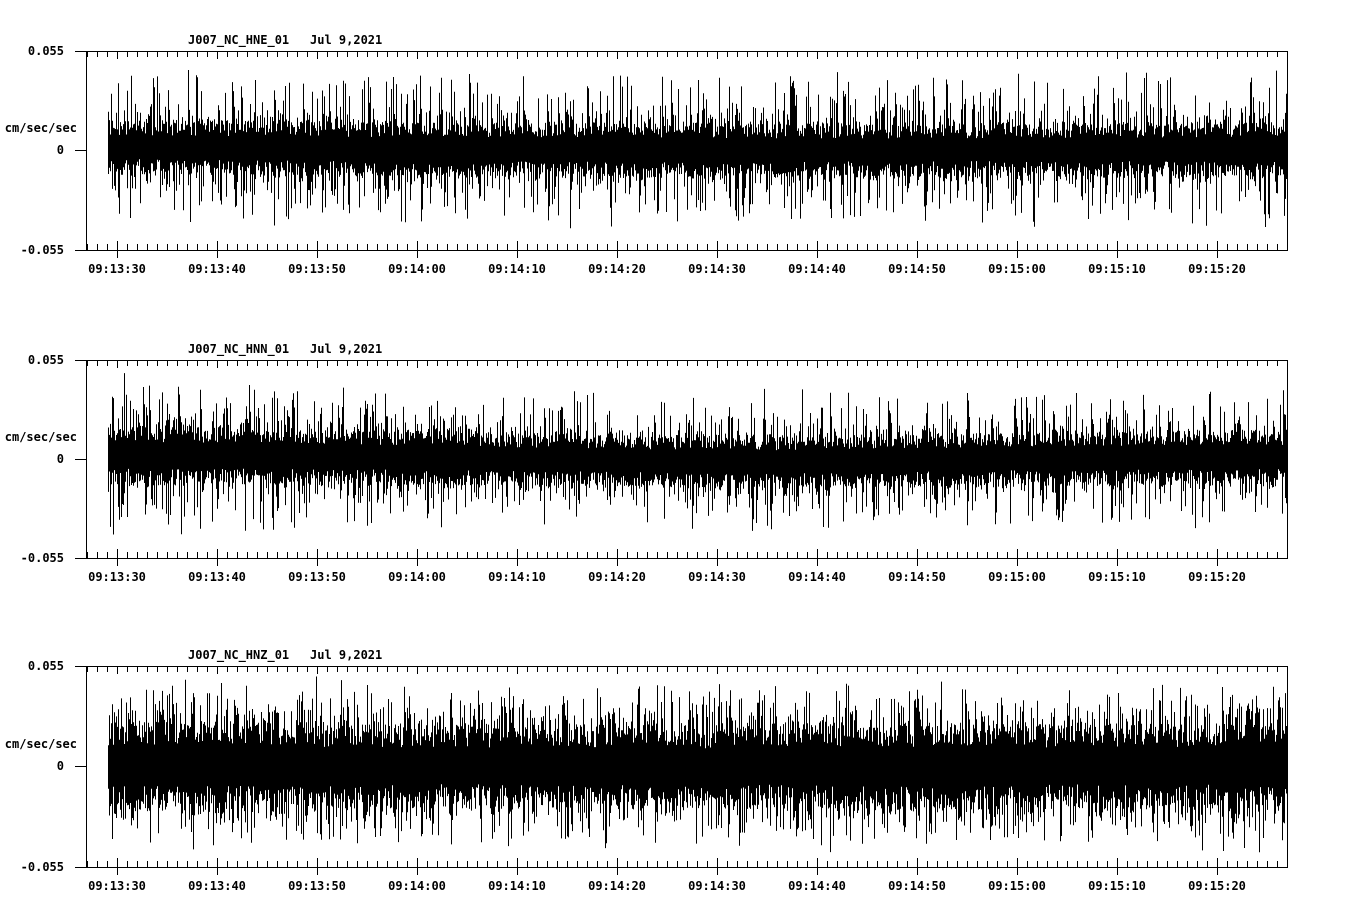  What do you see at coordinates (239, 40) in the screenshot?
I see `trace-title: J007_NC_HNE_01` at bounding box center [239, 40].